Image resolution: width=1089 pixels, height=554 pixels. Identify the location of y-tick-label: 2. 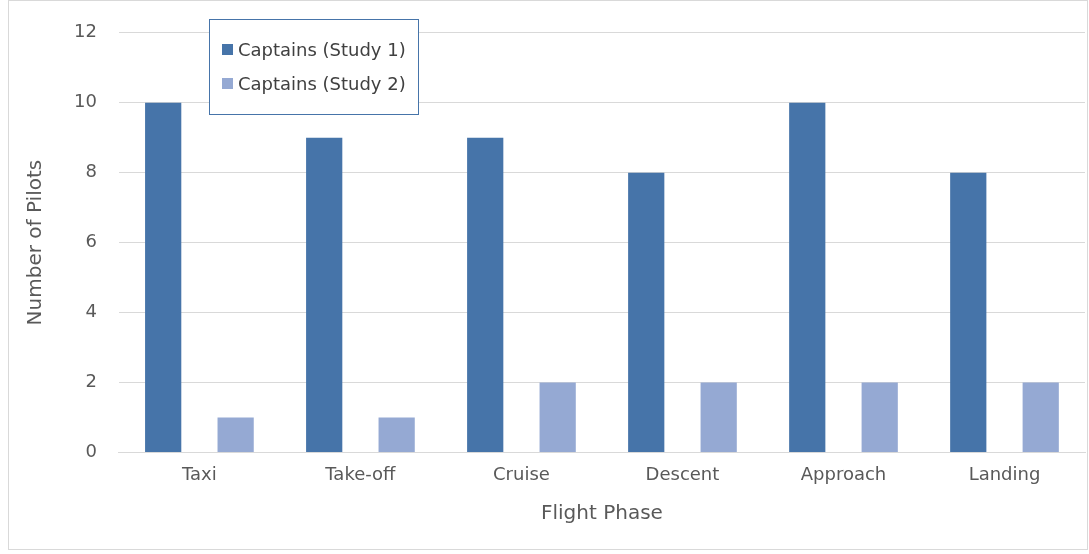
(91, 381).